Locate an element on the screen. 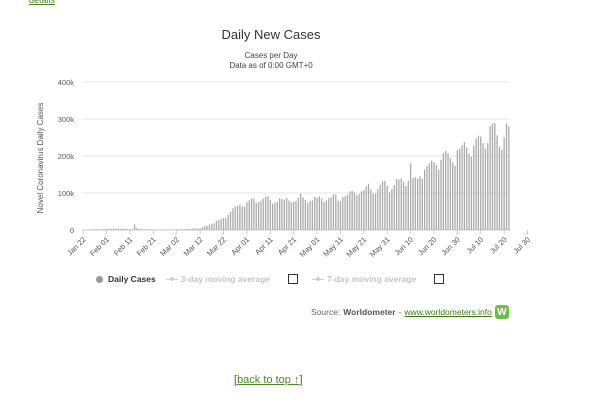  legend-3day-average: 3-day moving average is located at coordinates (217, 279).